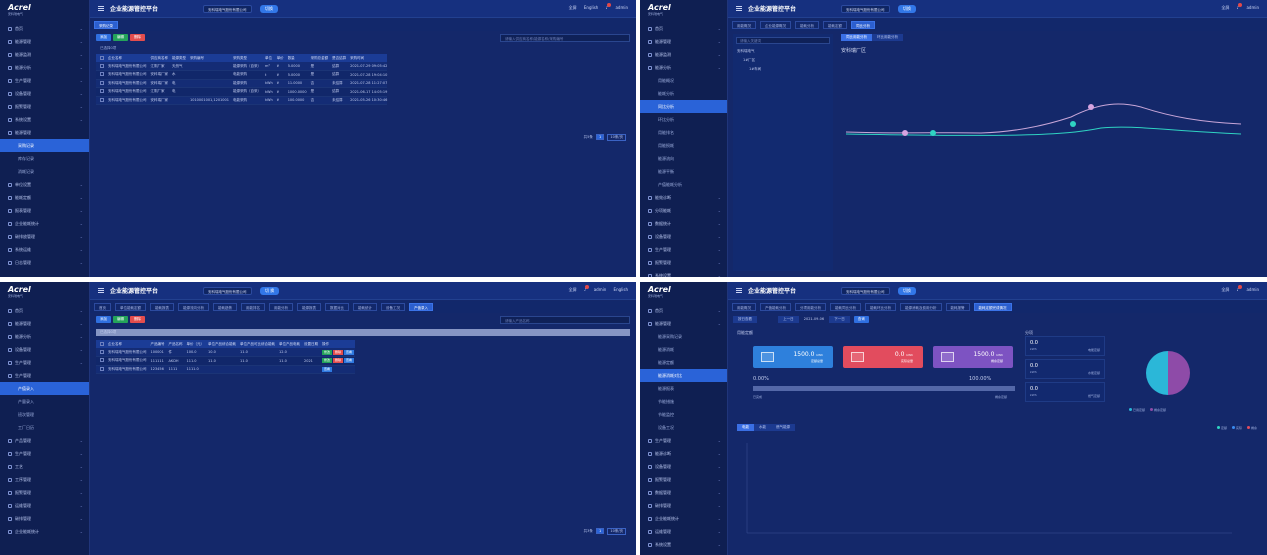 The width and height of the screenshot is (1267, 555). I want to click on delete-row-button: 删除, so click(338, 352).